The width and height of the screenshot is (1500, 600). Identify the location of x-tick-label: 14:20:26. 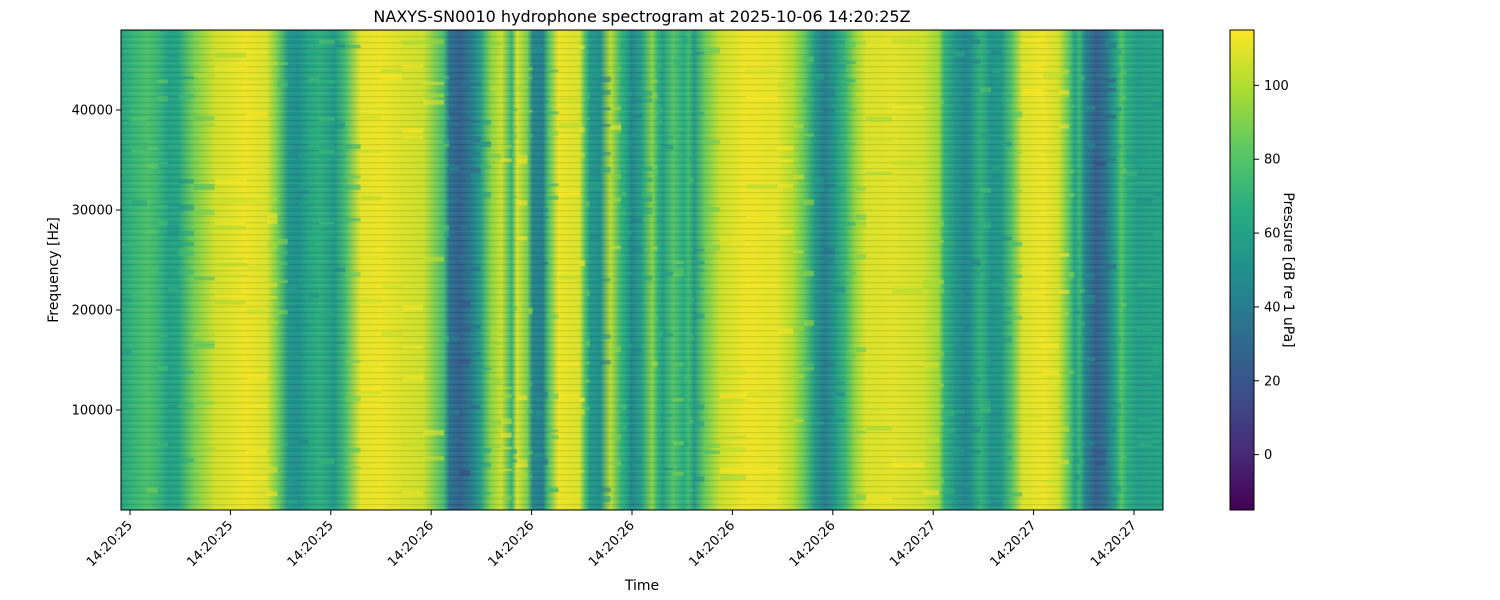
(612, 544).